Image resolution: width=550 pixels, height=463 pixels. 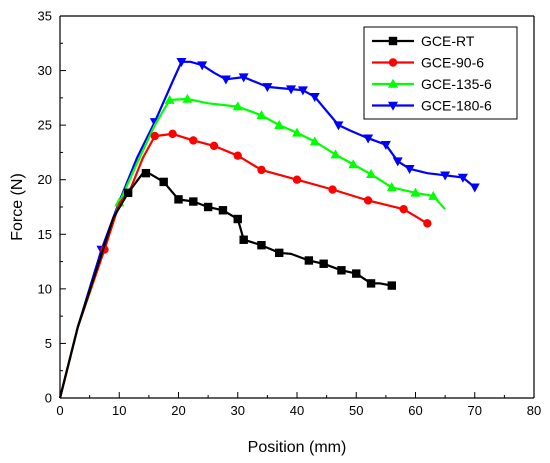 What do you see at coordinates (448, 41) in the screenshot?
I see `legend-label: GCE-RT` at bounding box center [448, 41].